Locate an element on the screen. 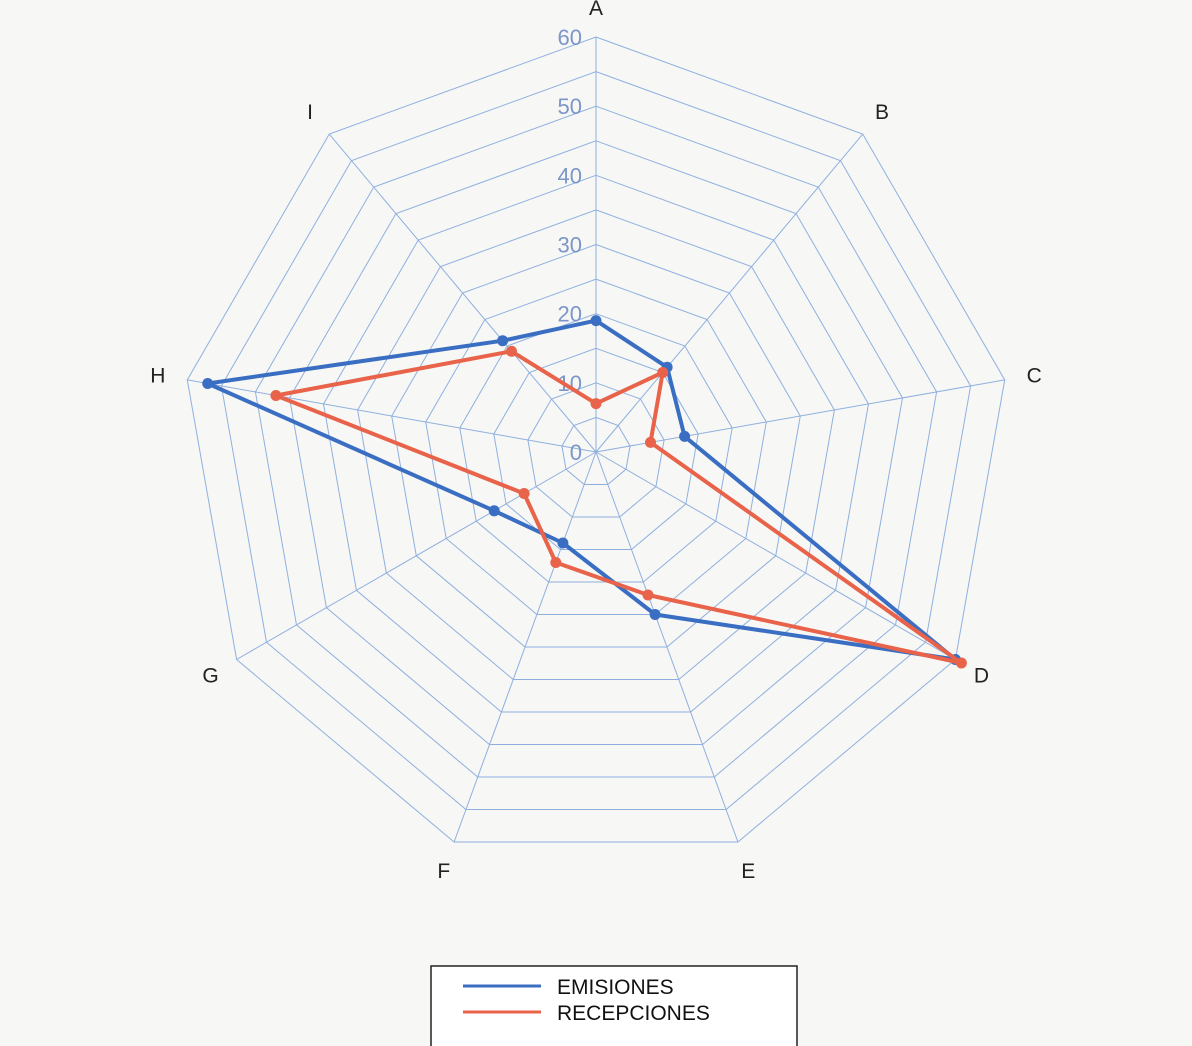  legend-box is located at coordinates (614, 1005).